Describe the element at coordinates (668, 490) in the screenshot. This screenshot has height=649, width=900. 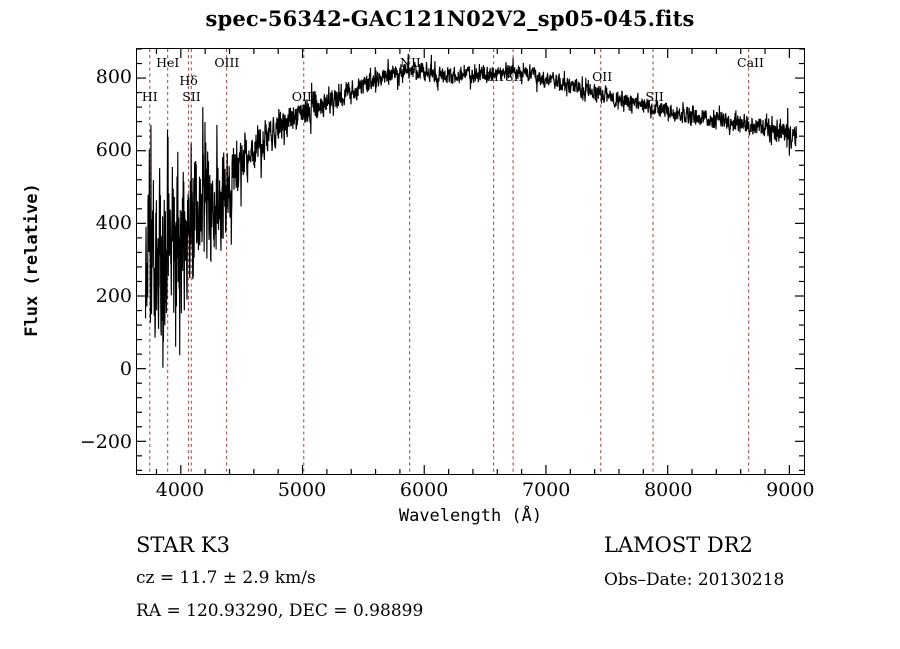
I see `x-axis-tick-label: 8000` at that location.